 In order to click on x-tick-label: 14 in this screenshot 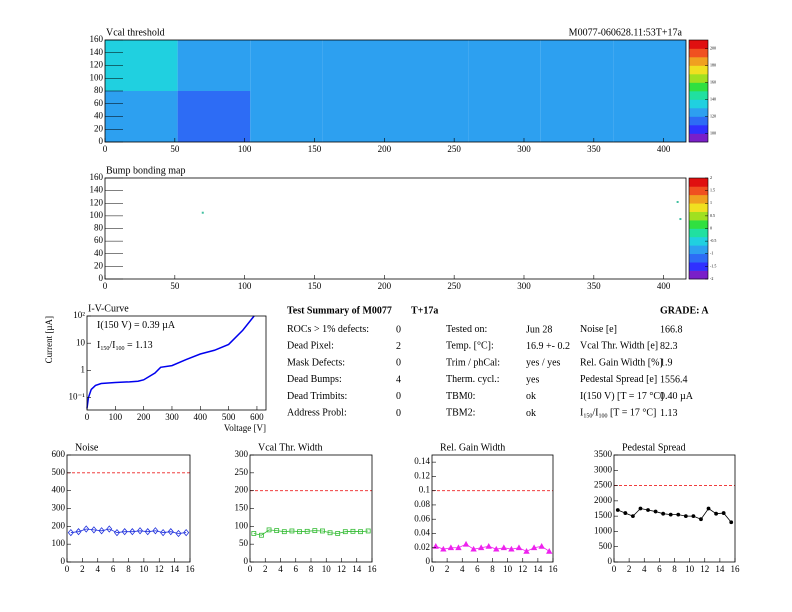, I will do `click(357, 569)`.